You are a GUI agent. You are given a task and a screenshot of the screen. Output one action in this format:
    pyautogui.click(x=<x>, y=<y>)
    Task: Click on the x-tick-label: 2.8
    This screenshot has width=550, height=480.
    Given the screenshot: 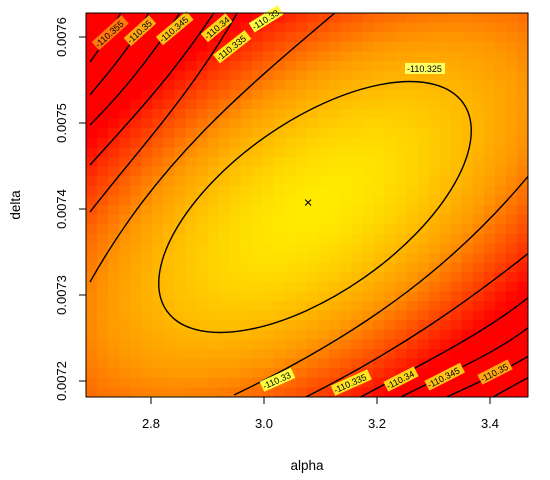 What is the action you would take?
    pyautogui.click(x=151, y=423)
    